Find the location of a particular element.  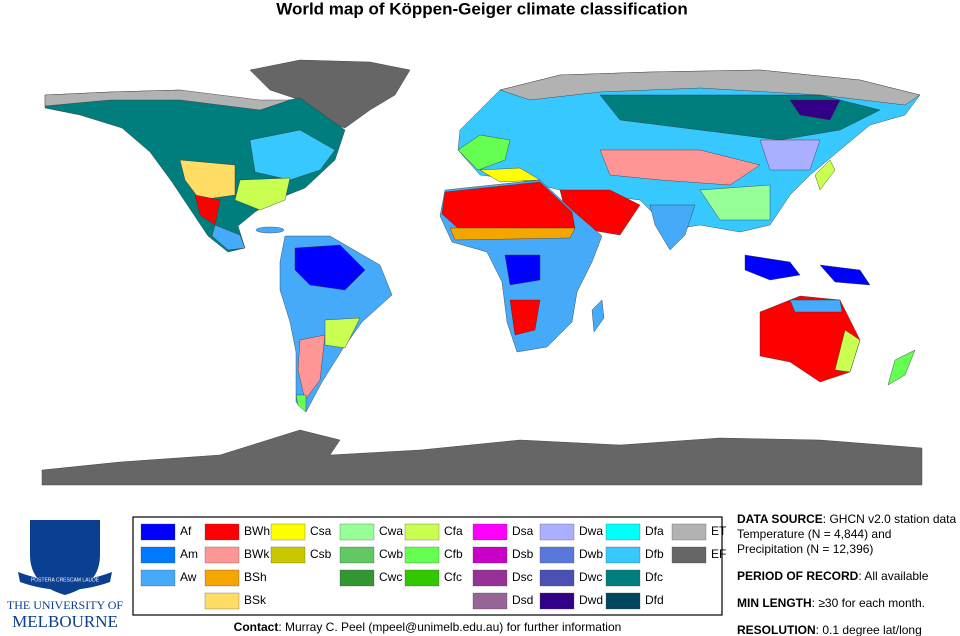

central-asia-bwk is located at coordinates (680, 167).